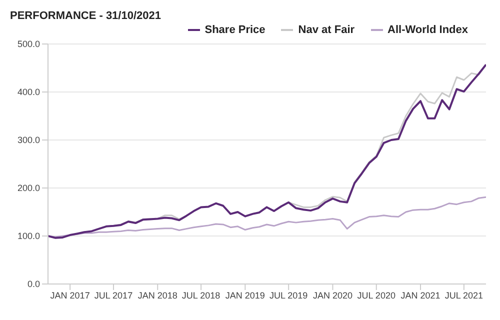 This screenshot has height=320, width=500. I want to click on y-tick-label: 0.0, so click(33, 284).